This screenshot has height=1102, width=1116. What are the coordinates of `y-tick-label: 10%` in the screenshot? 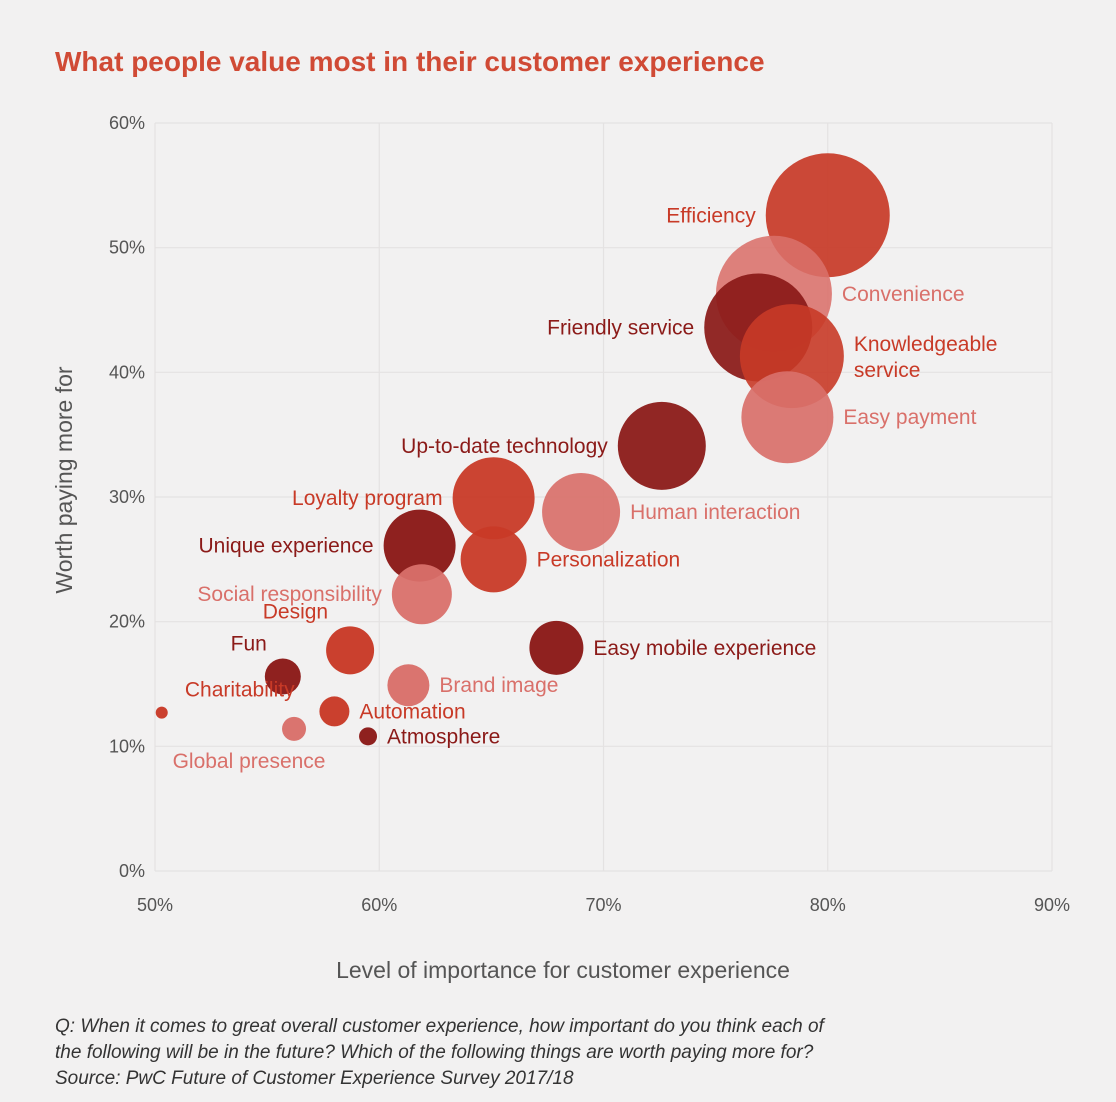 It's located at (127, 746).